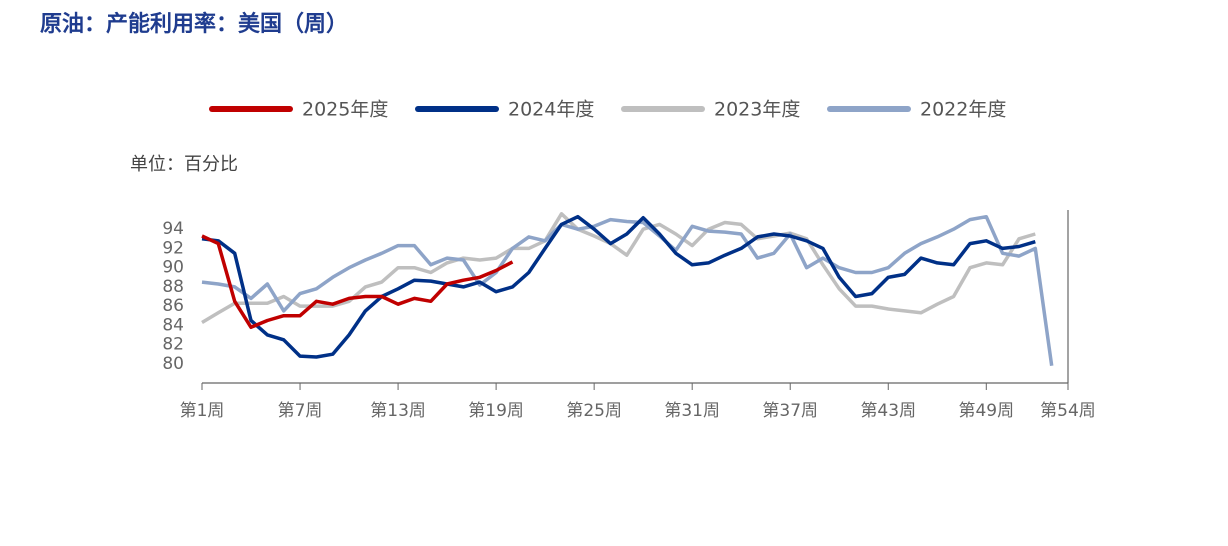 This screenshot has height=546, width=1228. Describe the element at coordinates (398, 411) in the screenshot. I see `x-tick-label: 第13周` at that location.